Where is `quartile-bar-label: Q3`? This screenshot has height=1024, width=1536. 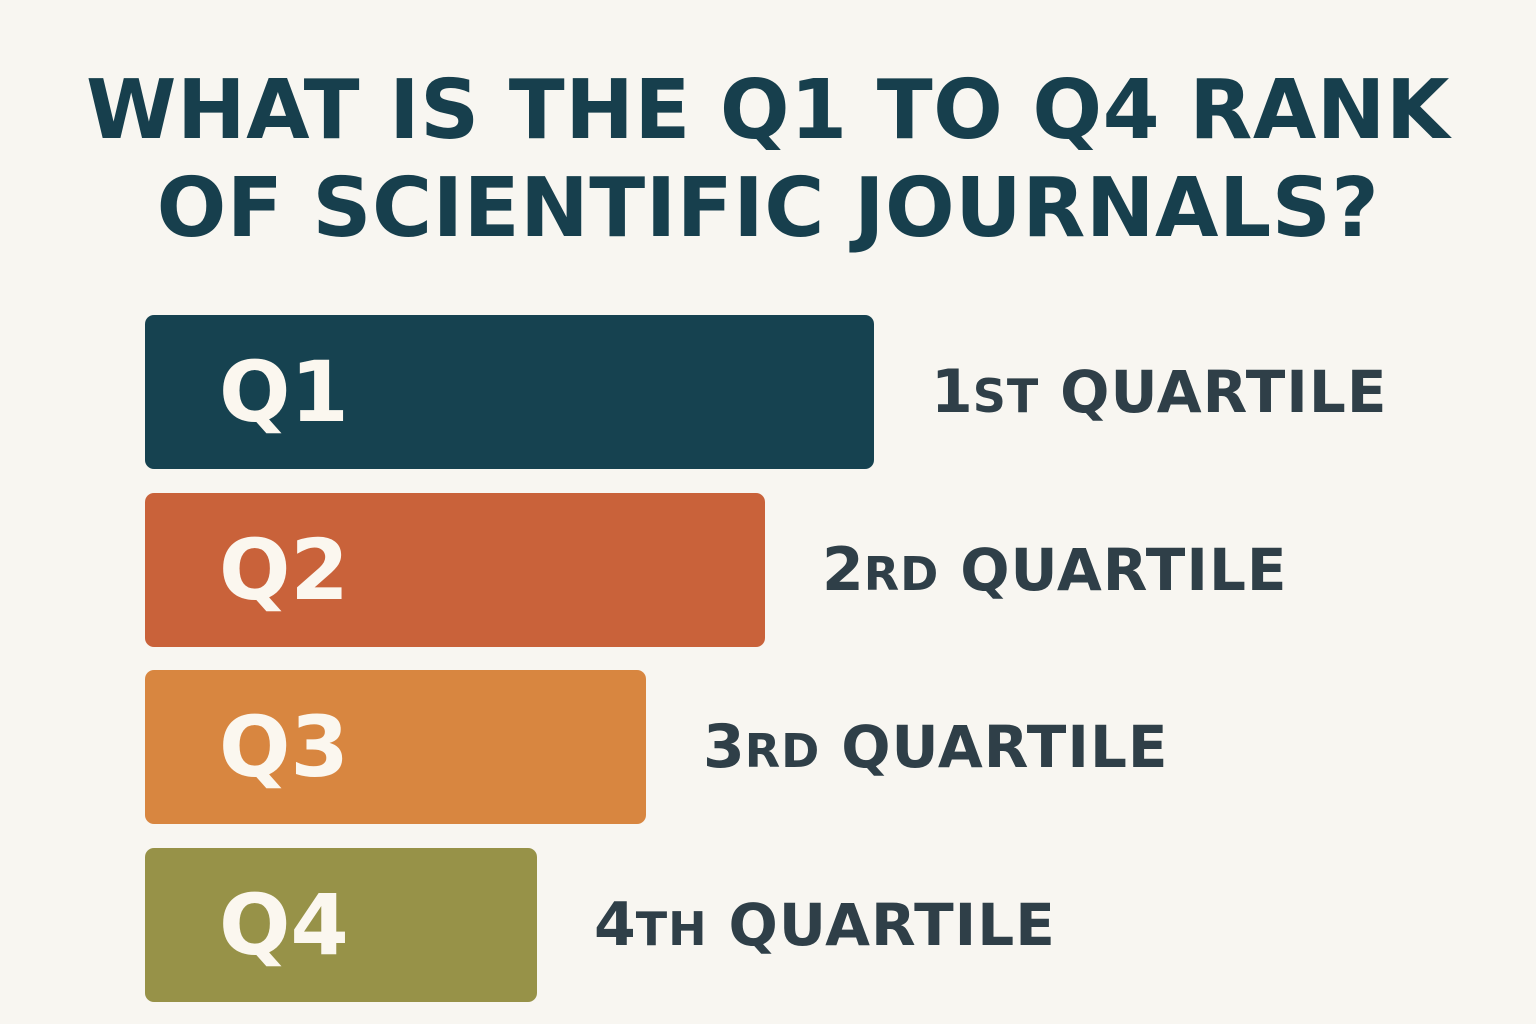 quartile-bar-label: Q3 is located at coordinates (284, 747).